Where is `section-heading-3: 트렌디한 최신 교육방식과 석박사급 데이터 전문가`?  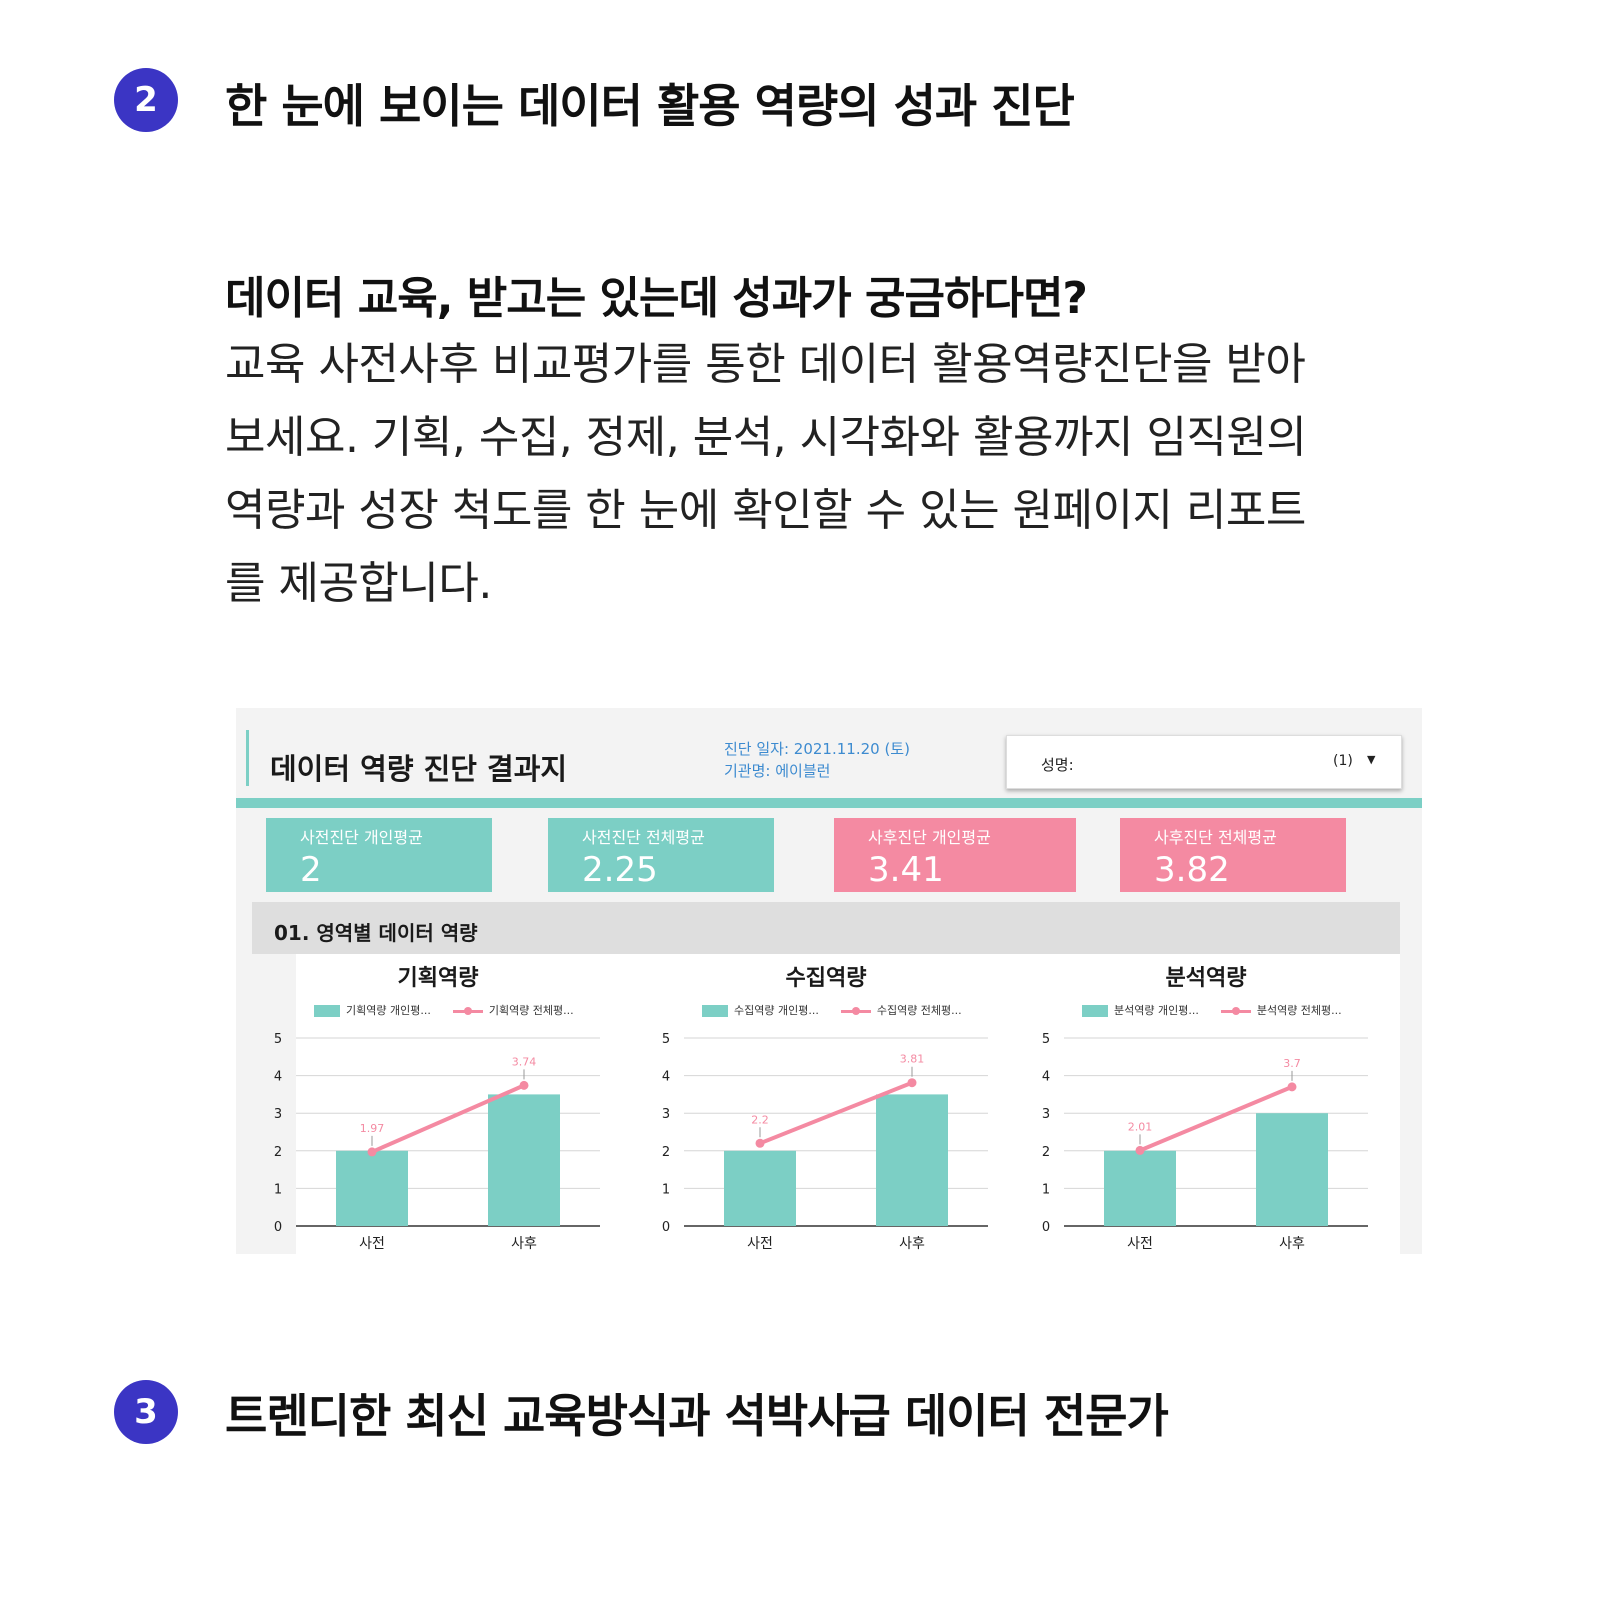
section-heading-3: 트렌디한 최신 교육방식과 석박사급 데이터 전문가 is located at coordinates (697, 1416).